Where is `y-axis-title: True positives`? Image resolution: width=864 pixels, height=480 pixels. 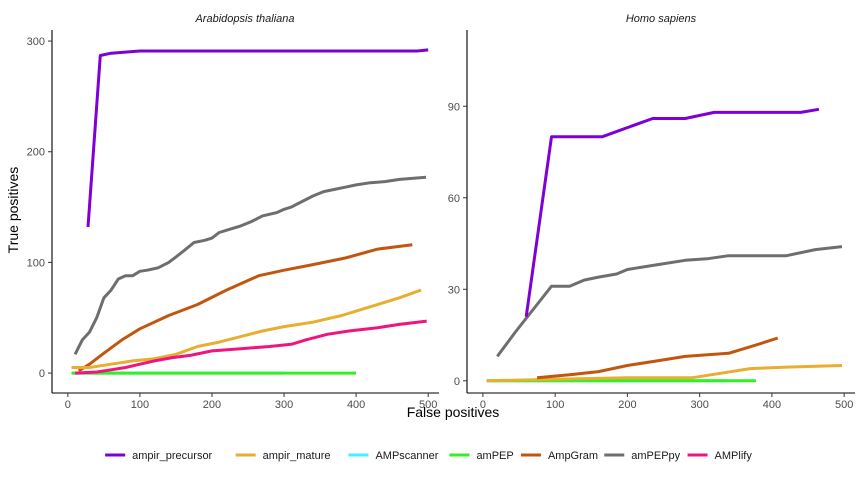 y-axis-title: True positives is located at coordinates (13, 210).